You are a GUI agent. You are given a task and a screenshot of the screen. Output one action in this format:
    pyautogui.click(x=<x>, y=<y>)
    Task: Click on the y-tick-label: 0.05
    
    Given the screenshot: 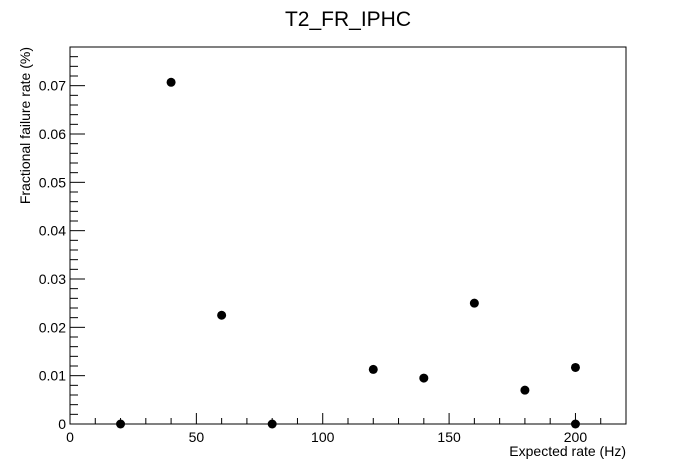 What is the action you would take?
    pyautogui.click(x=52, y=182)
    